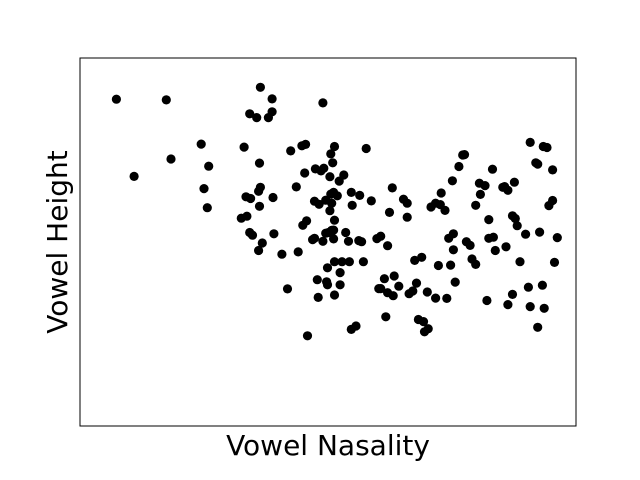 The image size is (640, 480). I want to click on x-axis-label: Vowel Nasality, so click(328, 445).